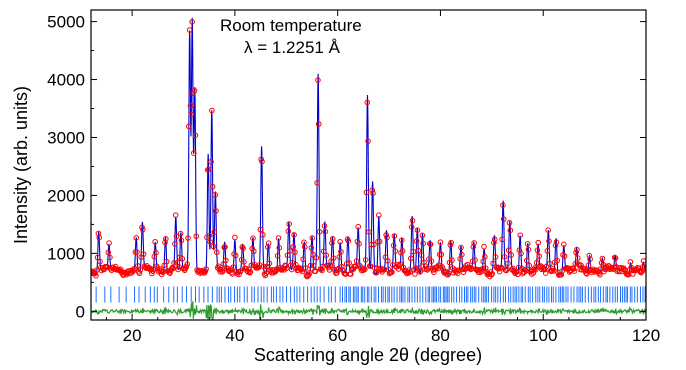 Image resolution: width=686 pixels, height=370 pixels. What do you see at coordinates (66, 137) in the screenshot?
I see `y-tick-label: 3000` at bounding box center [66, 137].